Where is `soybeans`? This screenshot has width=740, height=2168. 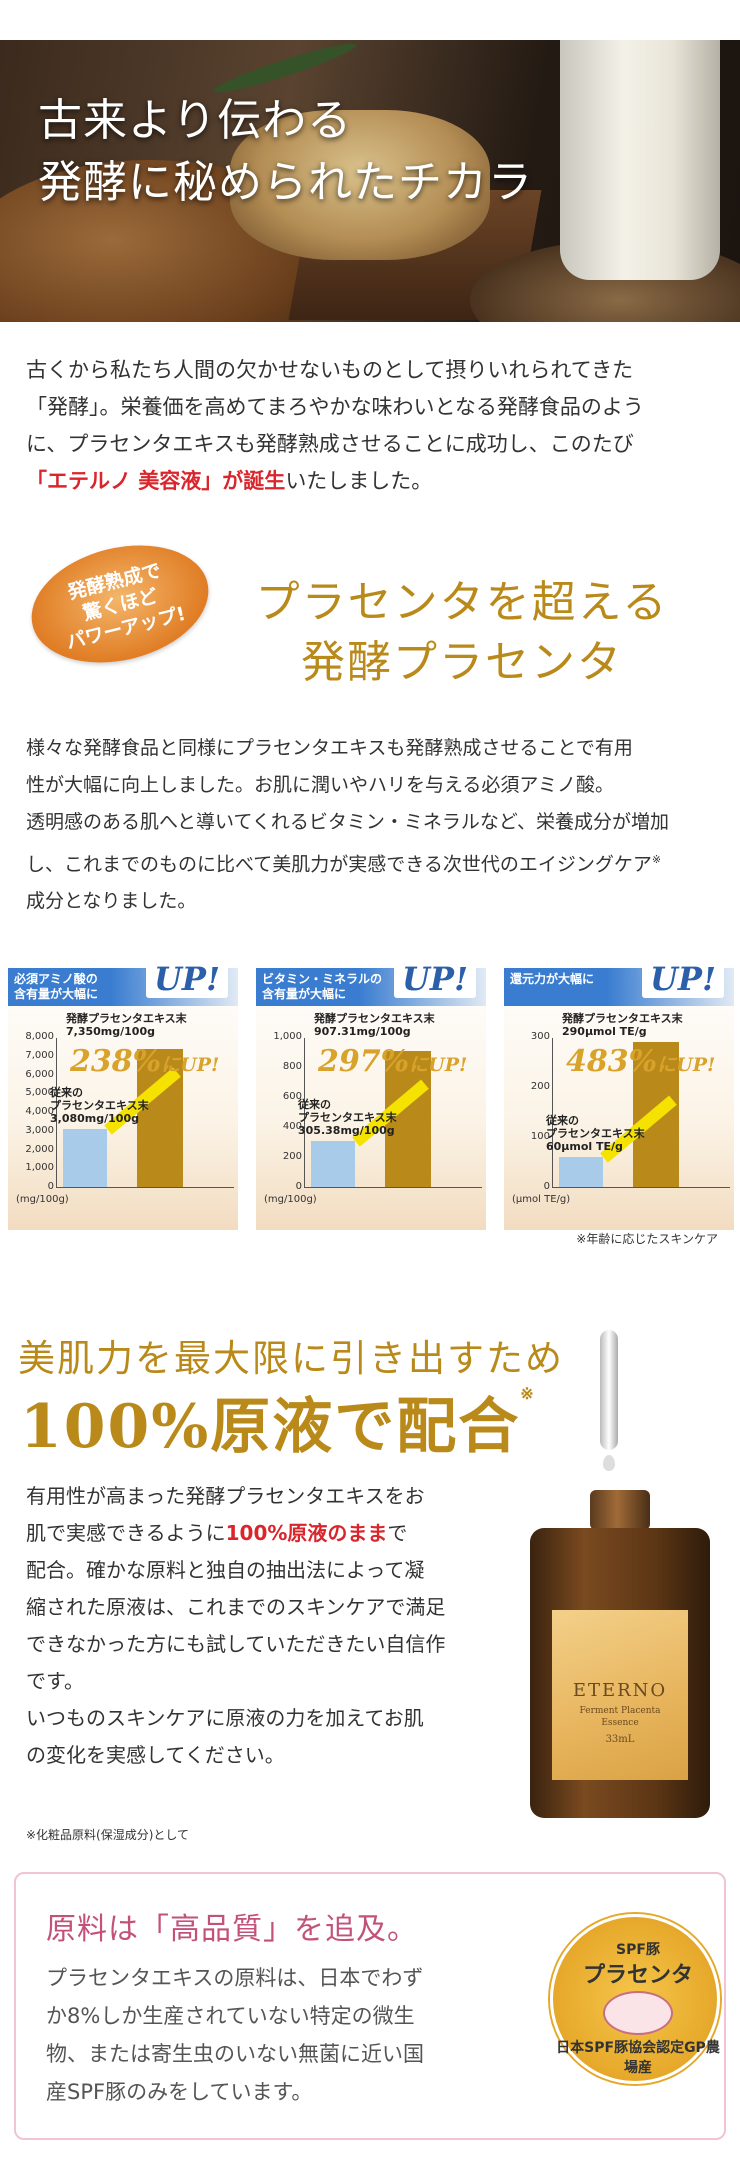
soybeans is located at coordinates (360, 185).